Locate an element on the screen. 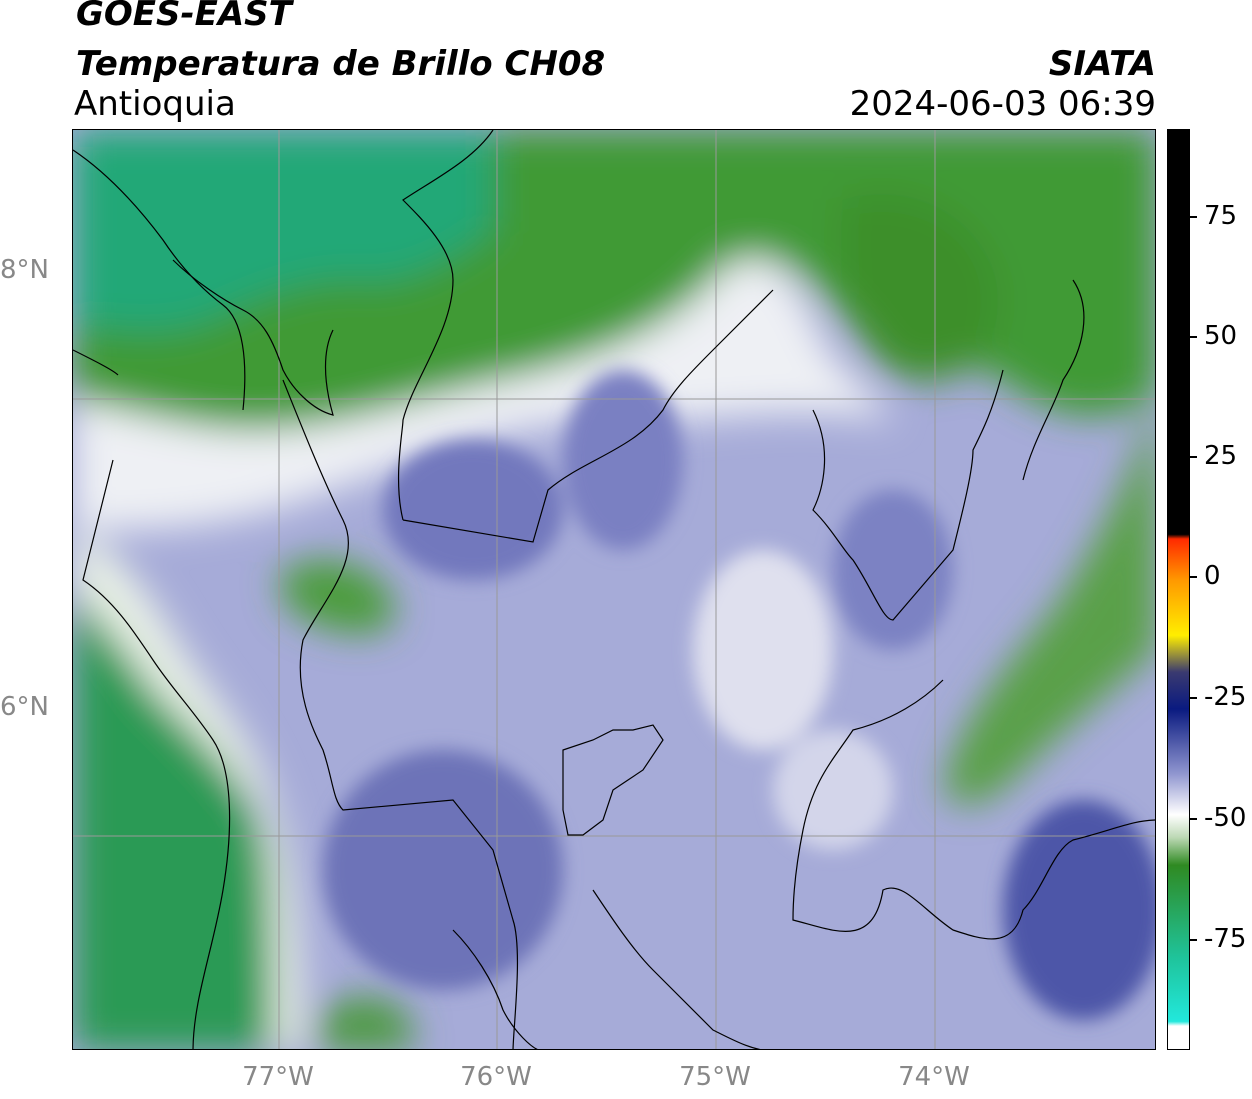  lon-label-76w: 76°W is located at coordinates (496, 1077).